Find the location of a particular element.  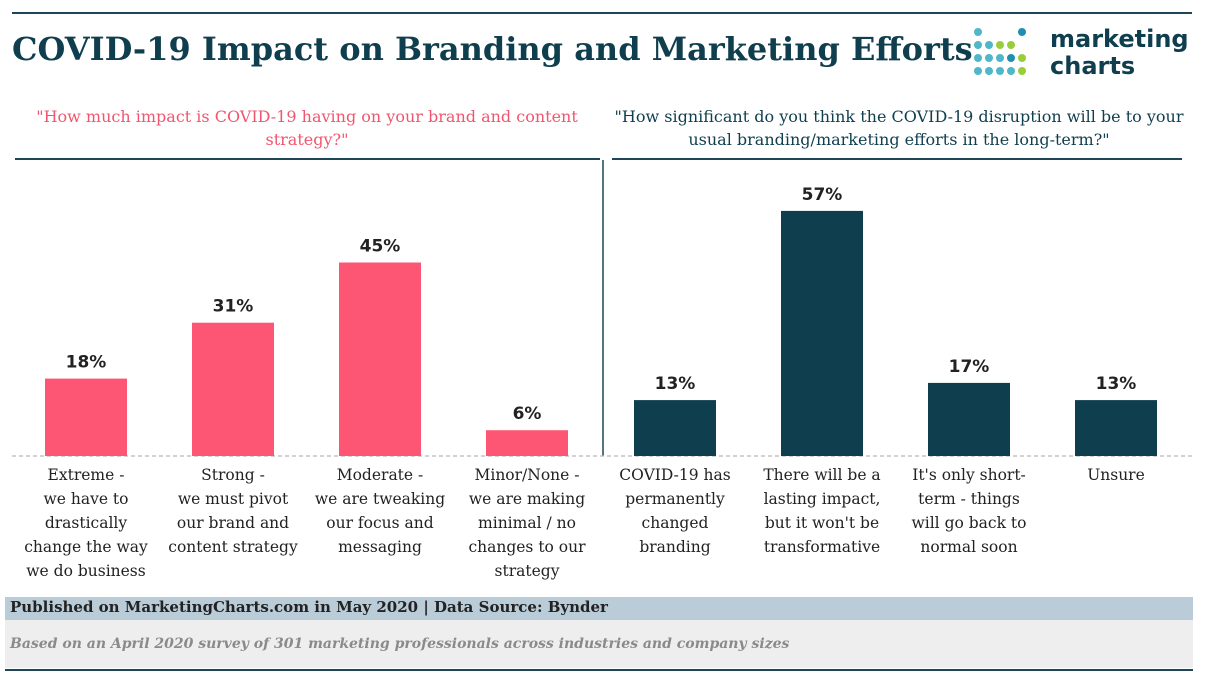

top-rule is located at coordinates (602, 13).